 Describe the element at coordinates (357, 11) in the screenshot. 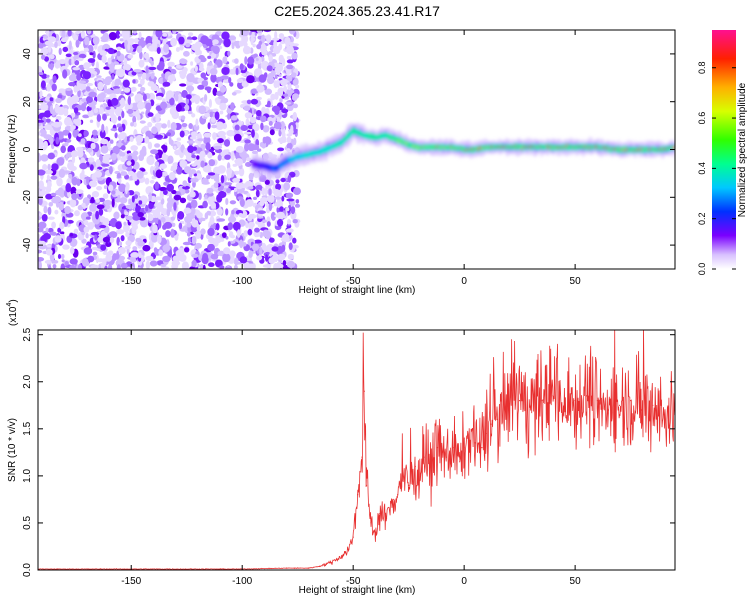

I see `chart-title: C2E5.2024.365.23.41.R17` at that location.